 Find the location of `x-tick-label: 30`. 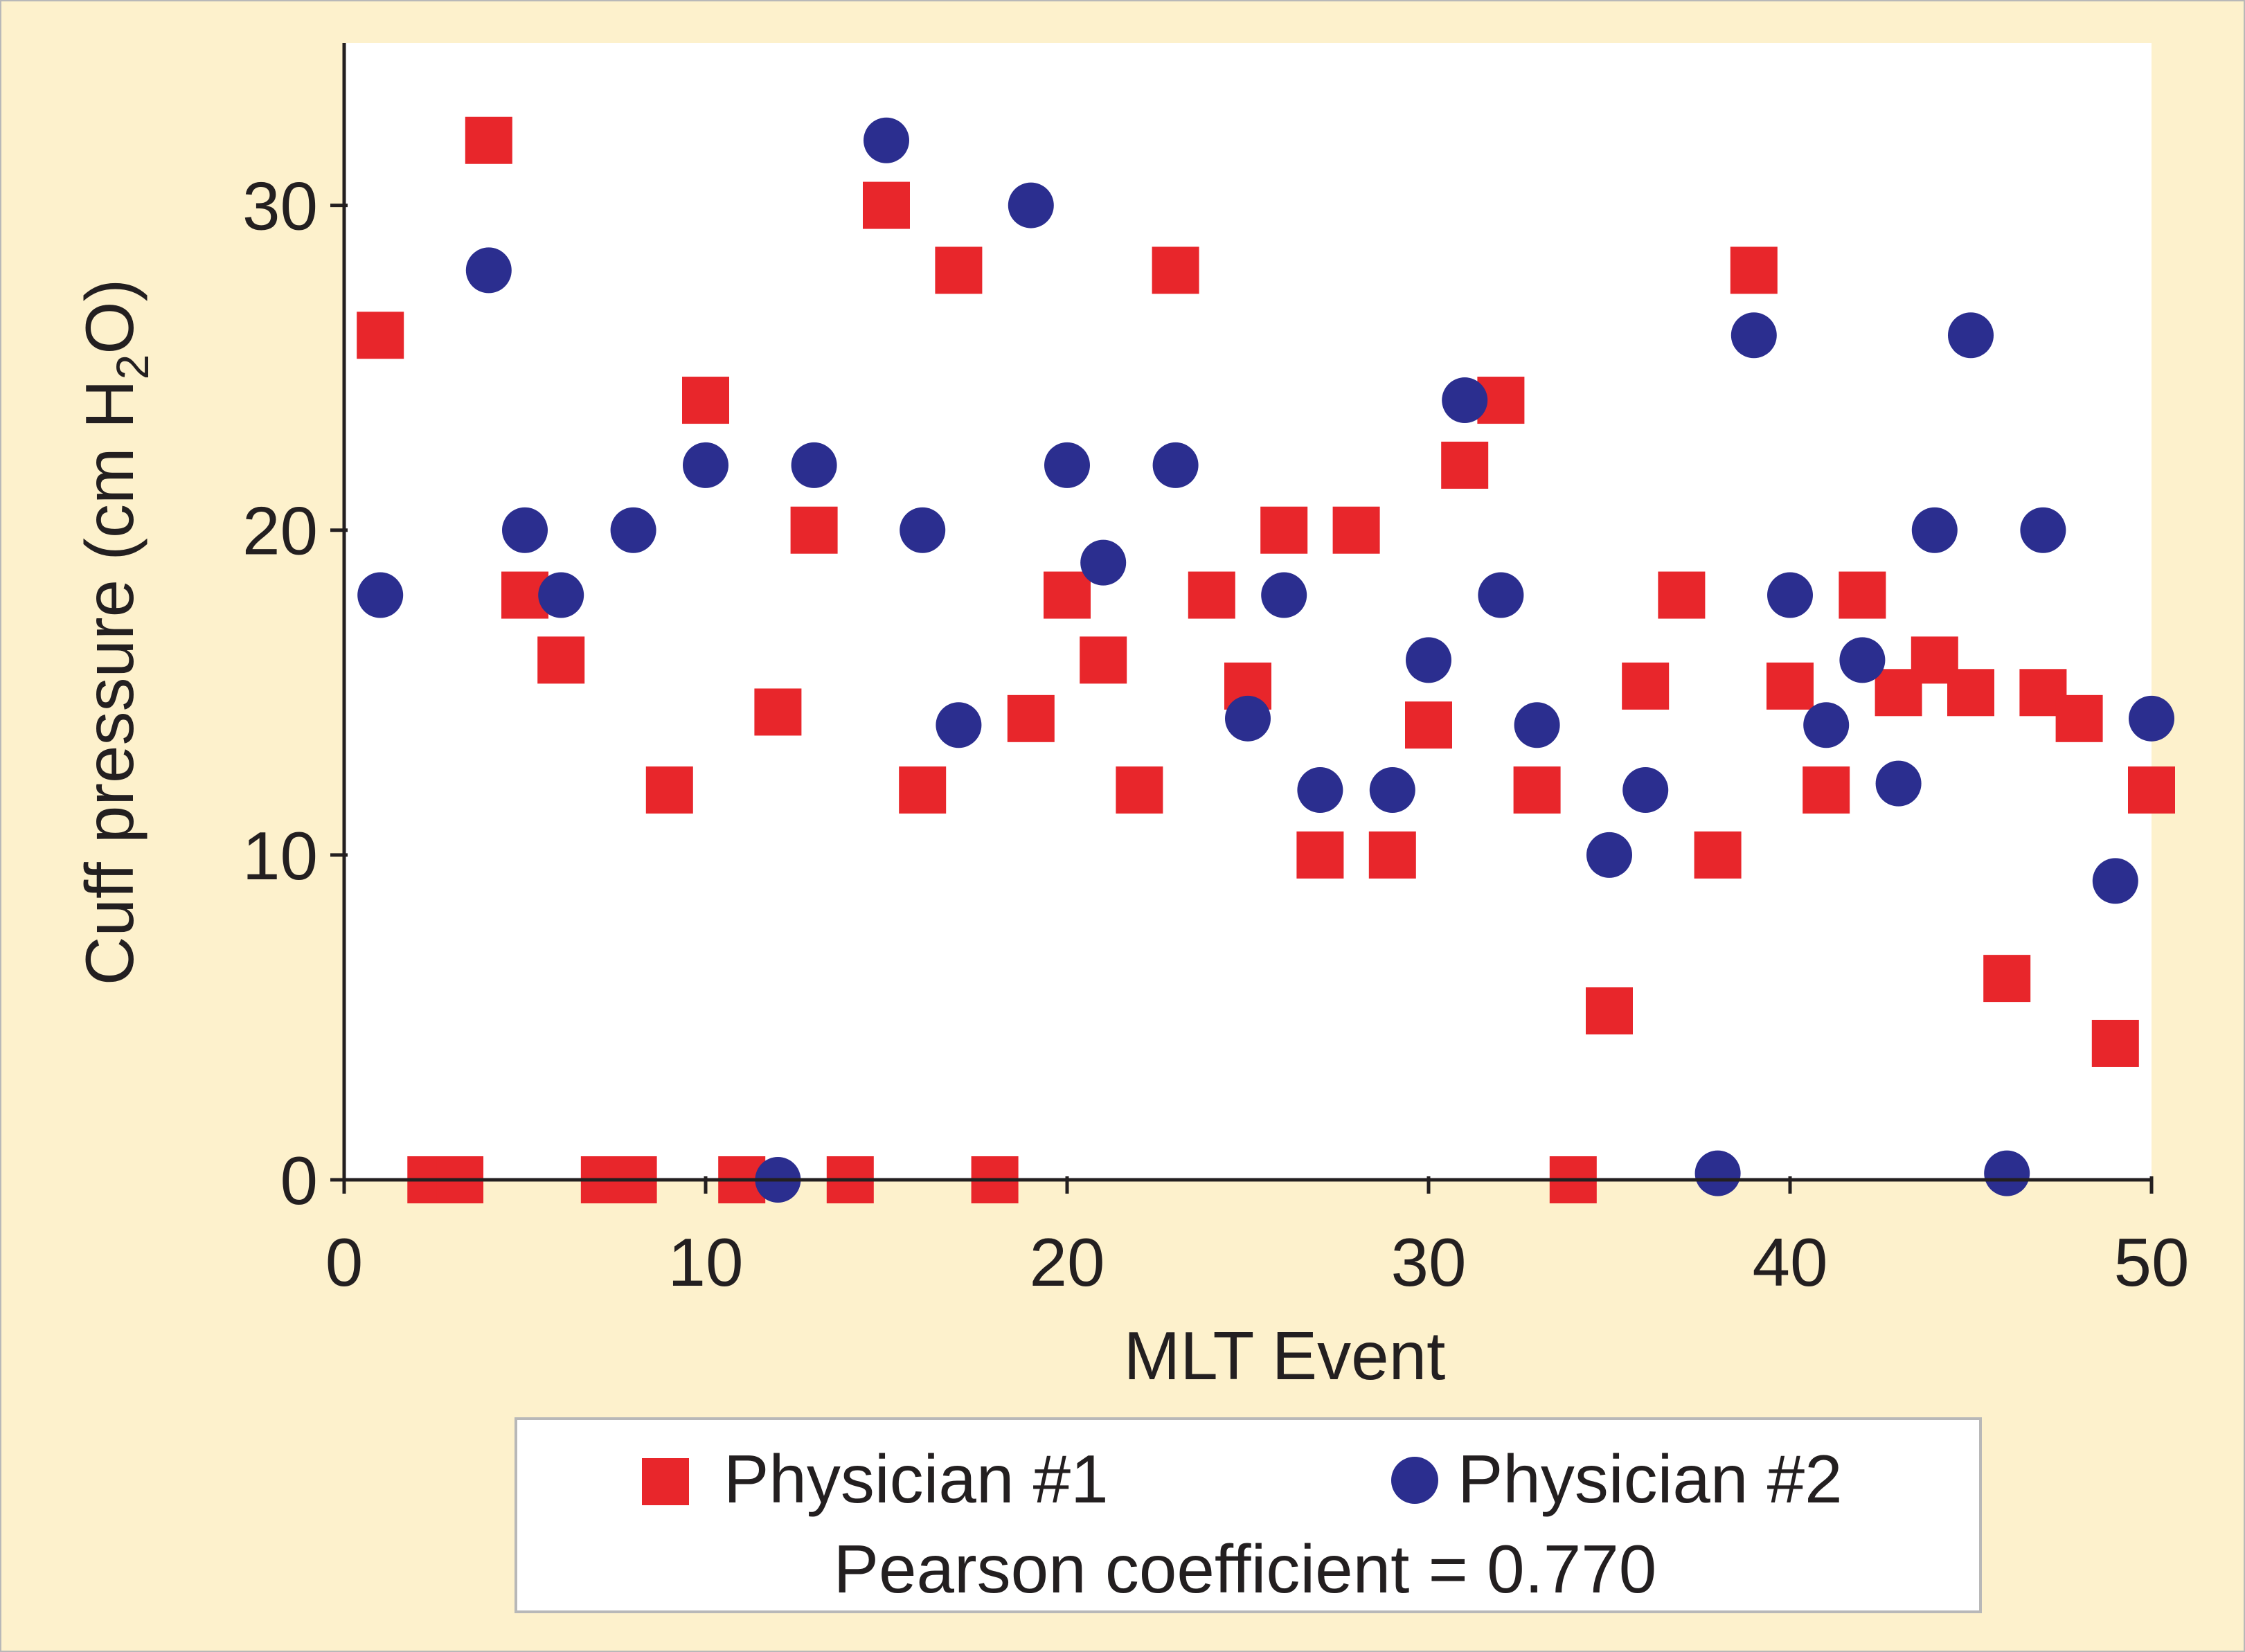

x-tick-label: 30 is located at coordinates (1428, 1262).